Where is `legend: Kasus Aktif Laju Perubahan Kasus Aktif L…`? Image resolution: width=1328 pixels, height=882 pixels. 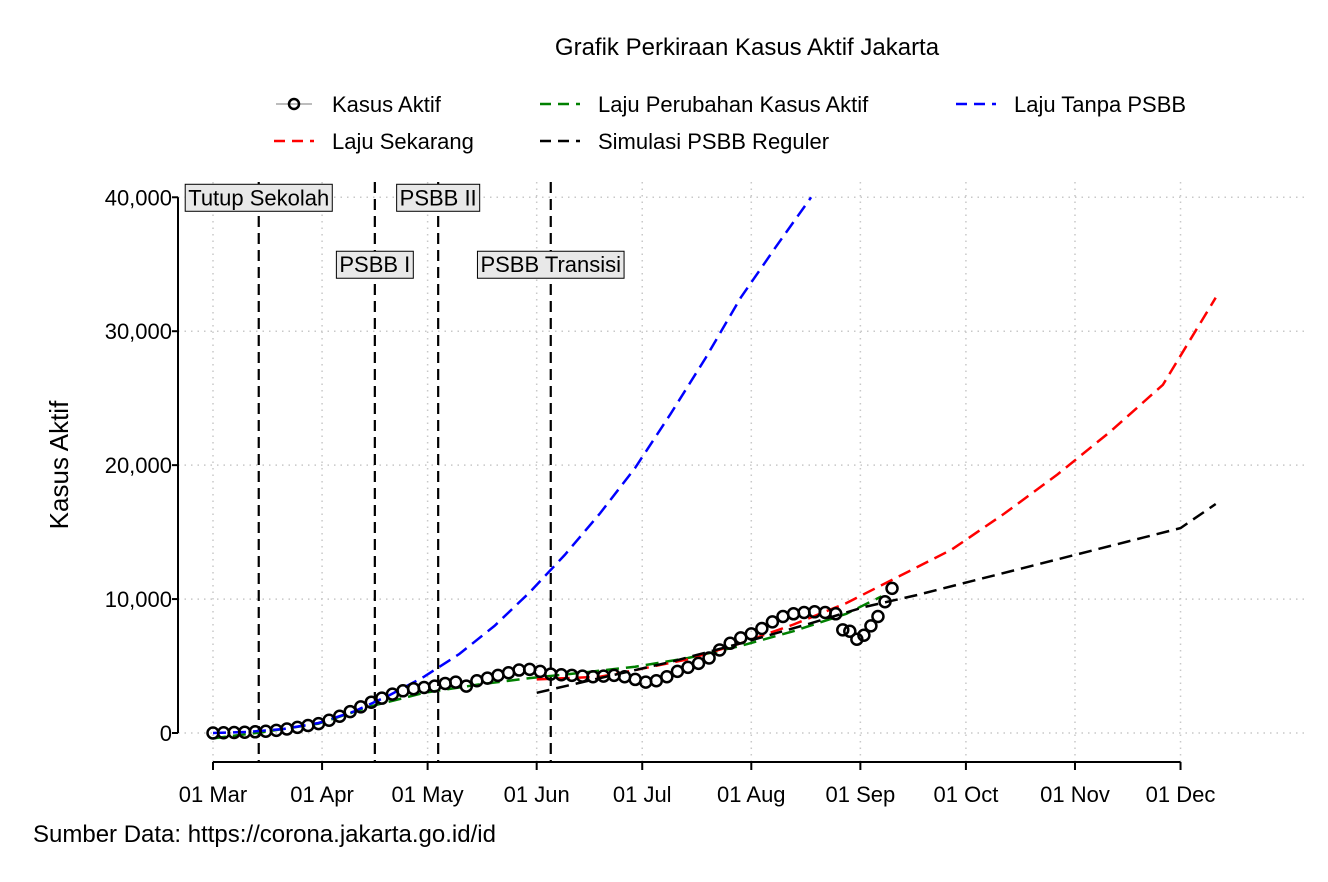
legend: Kasus Aktif Laju Perubahan Kasus Aktif L… is located at coordinates (730, 123).